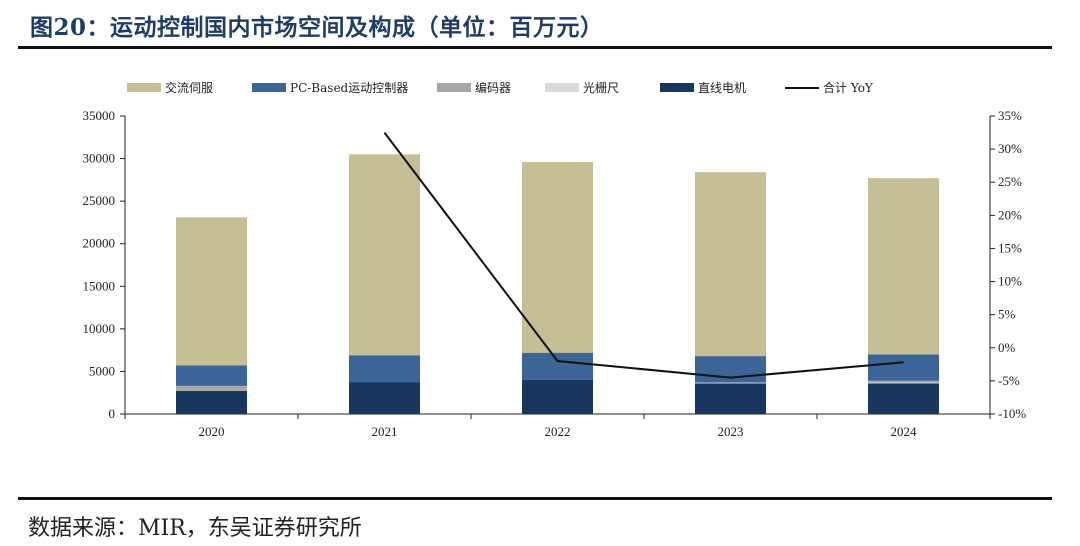 The height and width of the screenshot is (546, 1080). I want to click on y2-tick-label: 30%, so click(1010, 148).